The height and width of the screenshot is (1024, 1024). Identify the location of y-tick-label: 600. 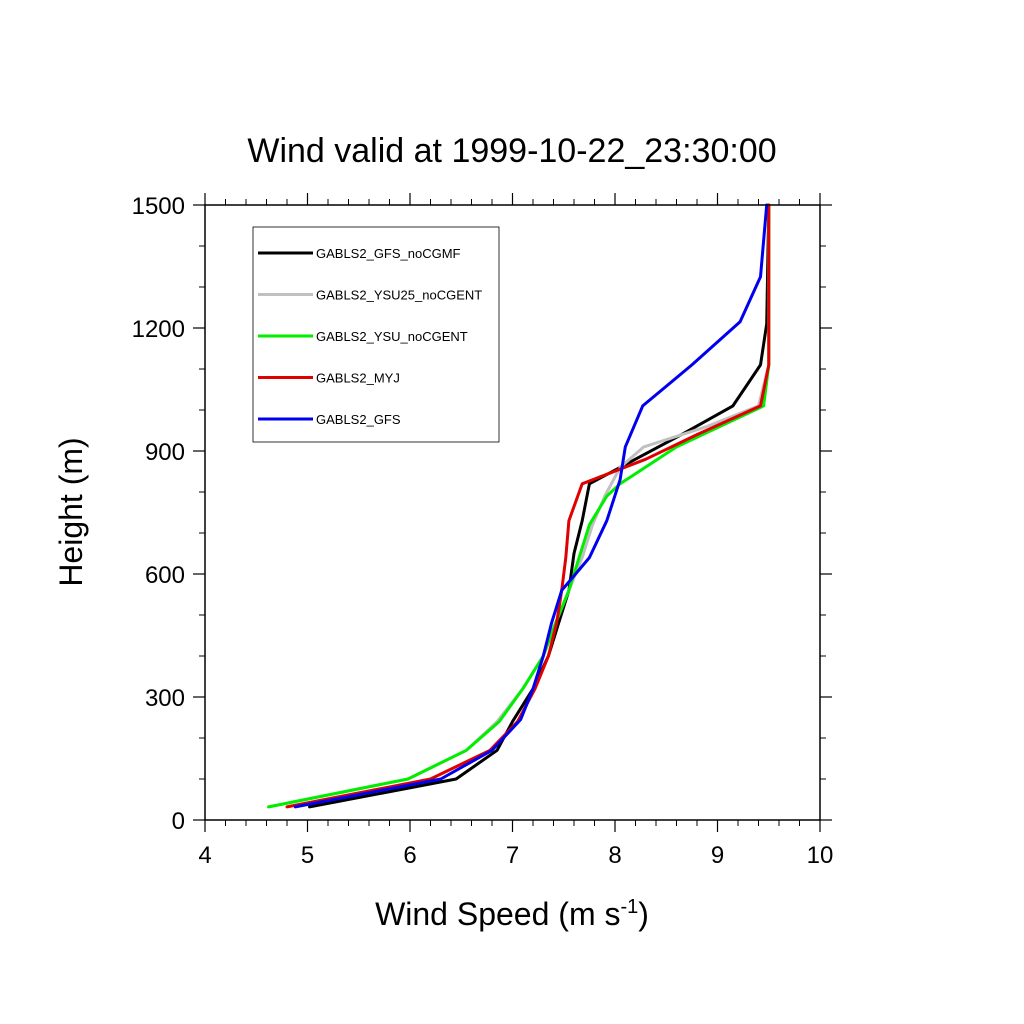
(165, 575).